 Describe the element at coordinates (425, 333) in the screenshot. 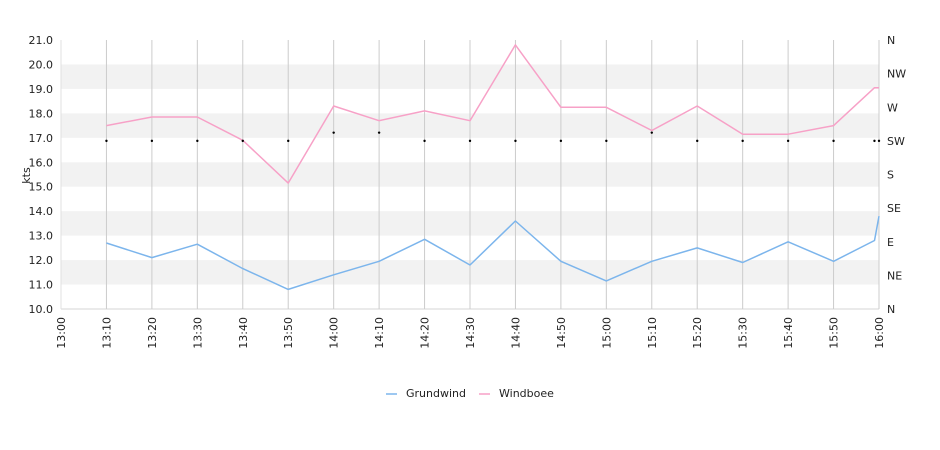

I see `x-tick-label: 14:20` at that location.